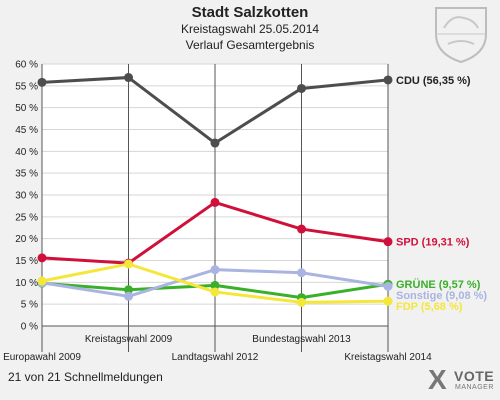 This screenshot has height=400, width=500. Describe the element at coordinates (461, 35) in the screenshot. I see `coat-of-arms-icon` at that location.